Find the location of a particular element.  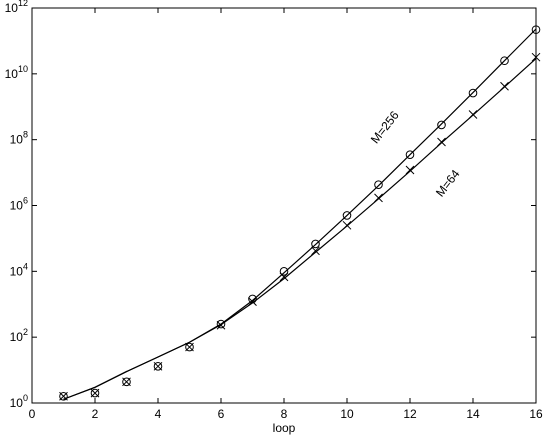

y-tick-label: 10⁶ is located at coordinates (19, 204).